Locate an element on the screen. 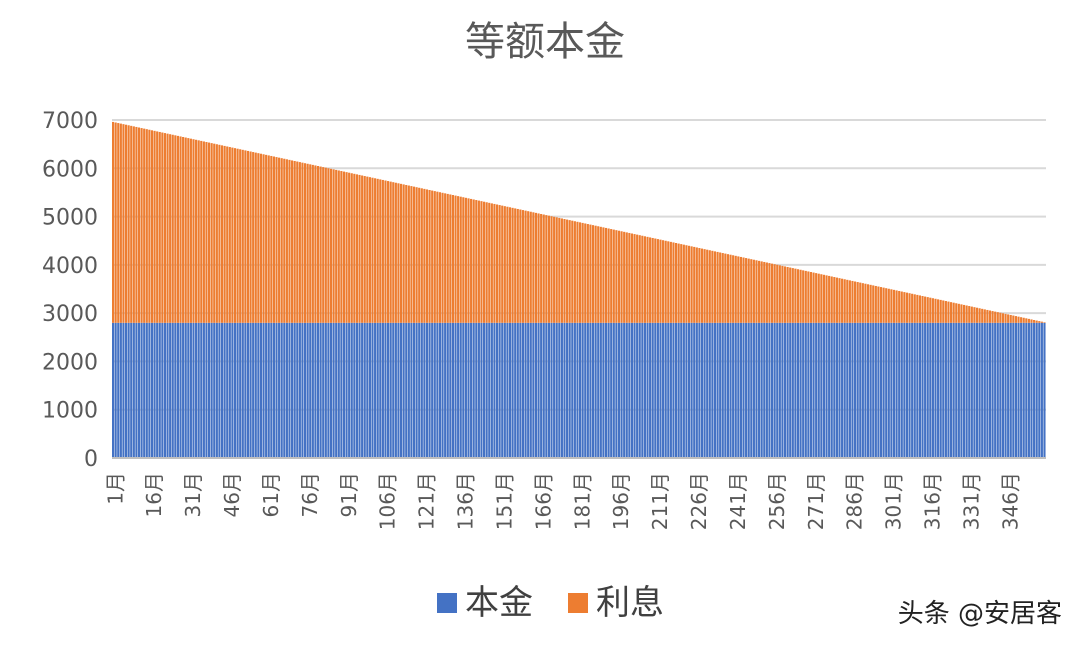  y-tick-label: 3000 is located at coordinates (70, 314).